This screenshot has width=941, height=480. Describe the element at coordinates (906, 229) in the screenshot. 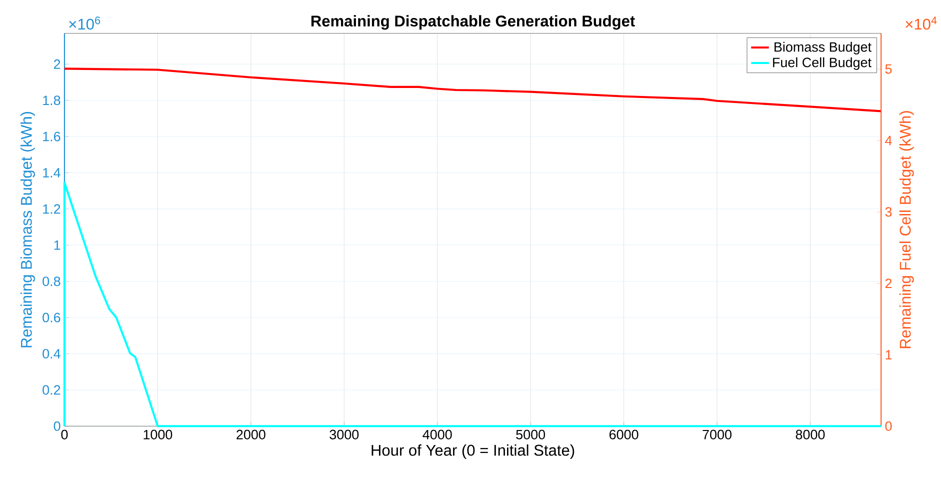

I see `y2-axis-title: Remaining Fuel Cell Budget (kWh)` at that location.